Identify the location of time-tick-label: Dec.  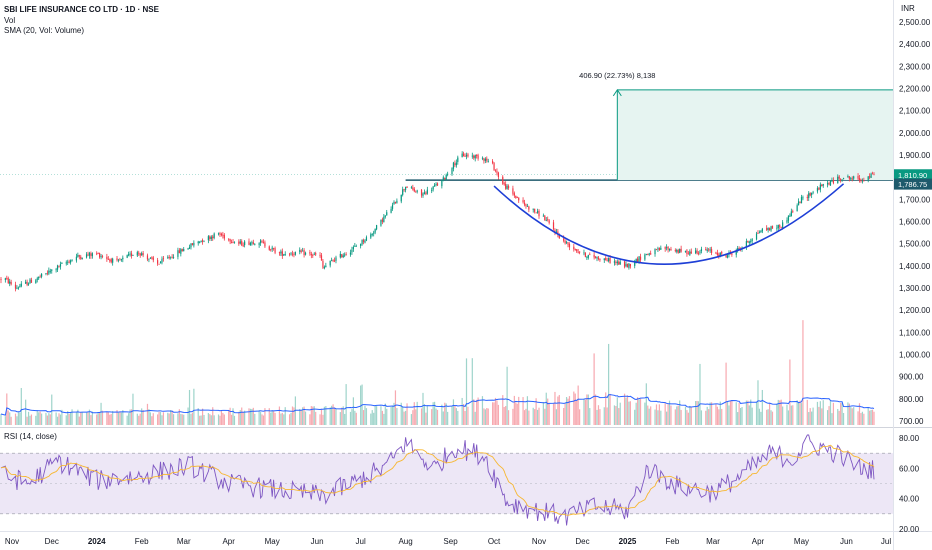
(52, 541).